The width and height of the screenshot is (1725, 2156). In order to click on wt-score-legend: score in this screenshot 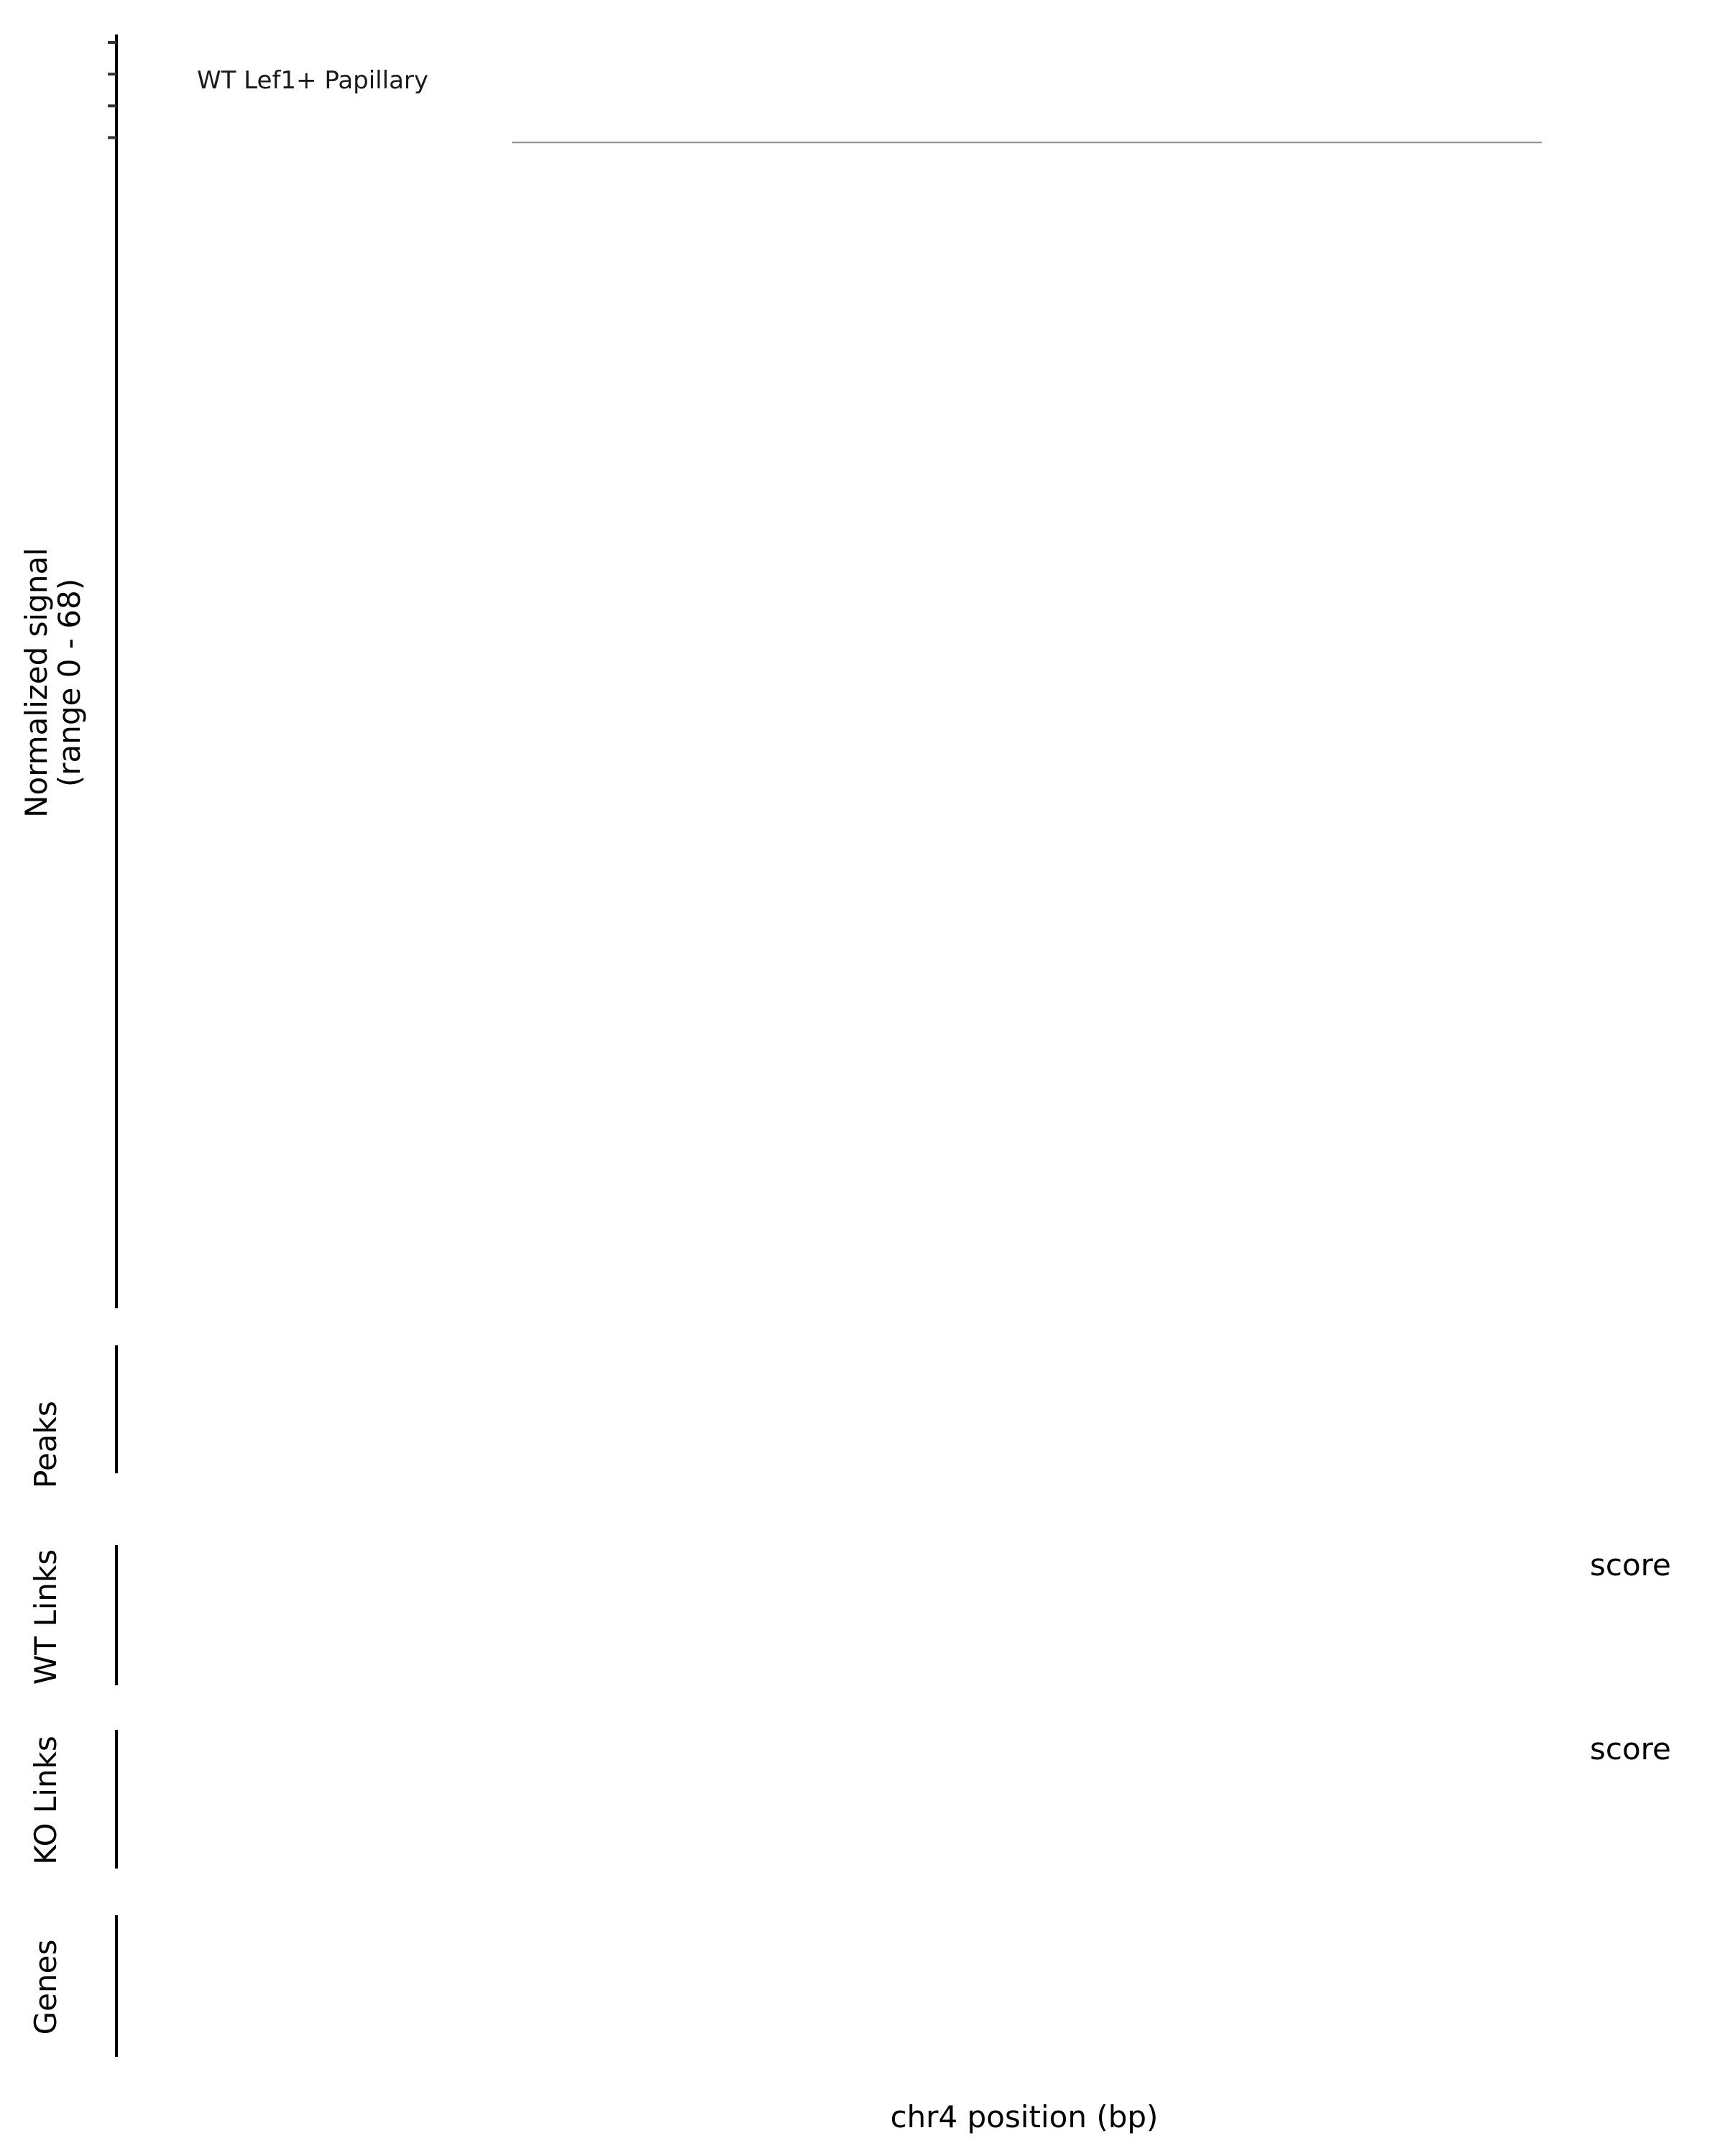, I will do `click(1630, 1565)`.